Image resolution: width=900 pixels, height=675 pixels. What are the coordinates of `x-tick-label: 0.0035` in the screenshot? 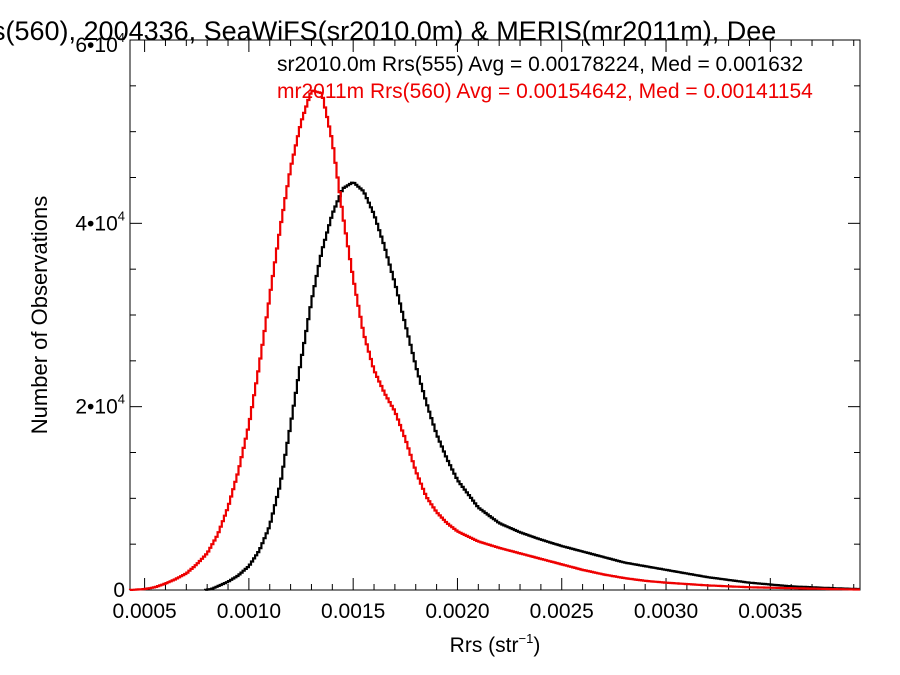 It's located at (770, 611).